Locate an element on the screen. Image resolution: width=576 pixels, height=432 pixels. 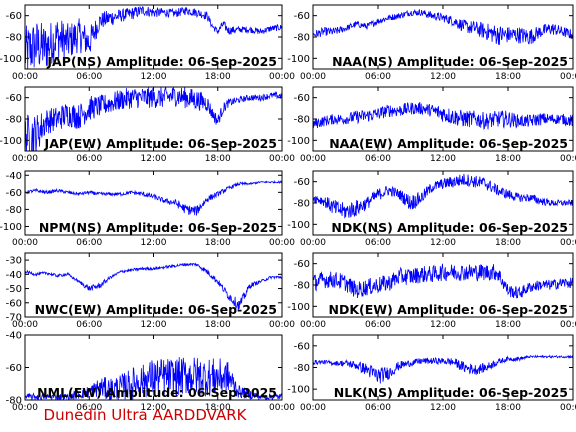
panel-title: NDK(EW) Amplitude: 06-Sep-2025 is located at coordinates (448, 309).